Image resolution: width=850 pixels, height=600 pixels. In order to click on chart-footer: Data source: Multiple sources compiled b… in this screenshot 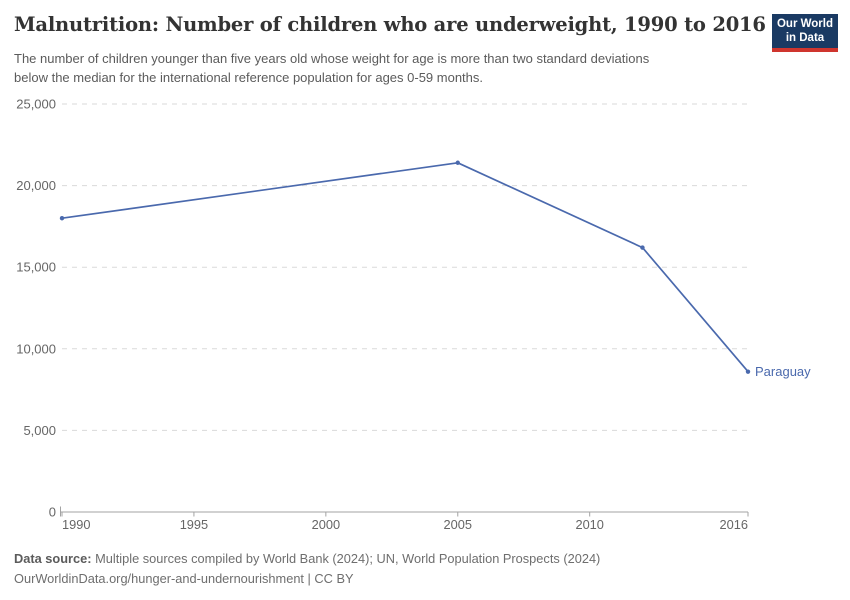, I will do `click(424, 569)`.